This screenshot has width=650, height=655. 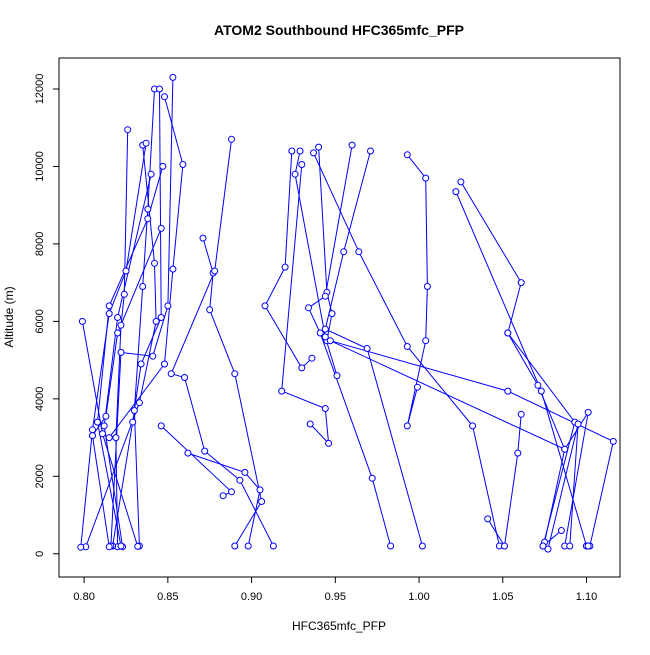 What do you see at coordinates (502, 597) in the screenshot?
I see `x-tick-label: 1.05` at bounding box center [502, 597].